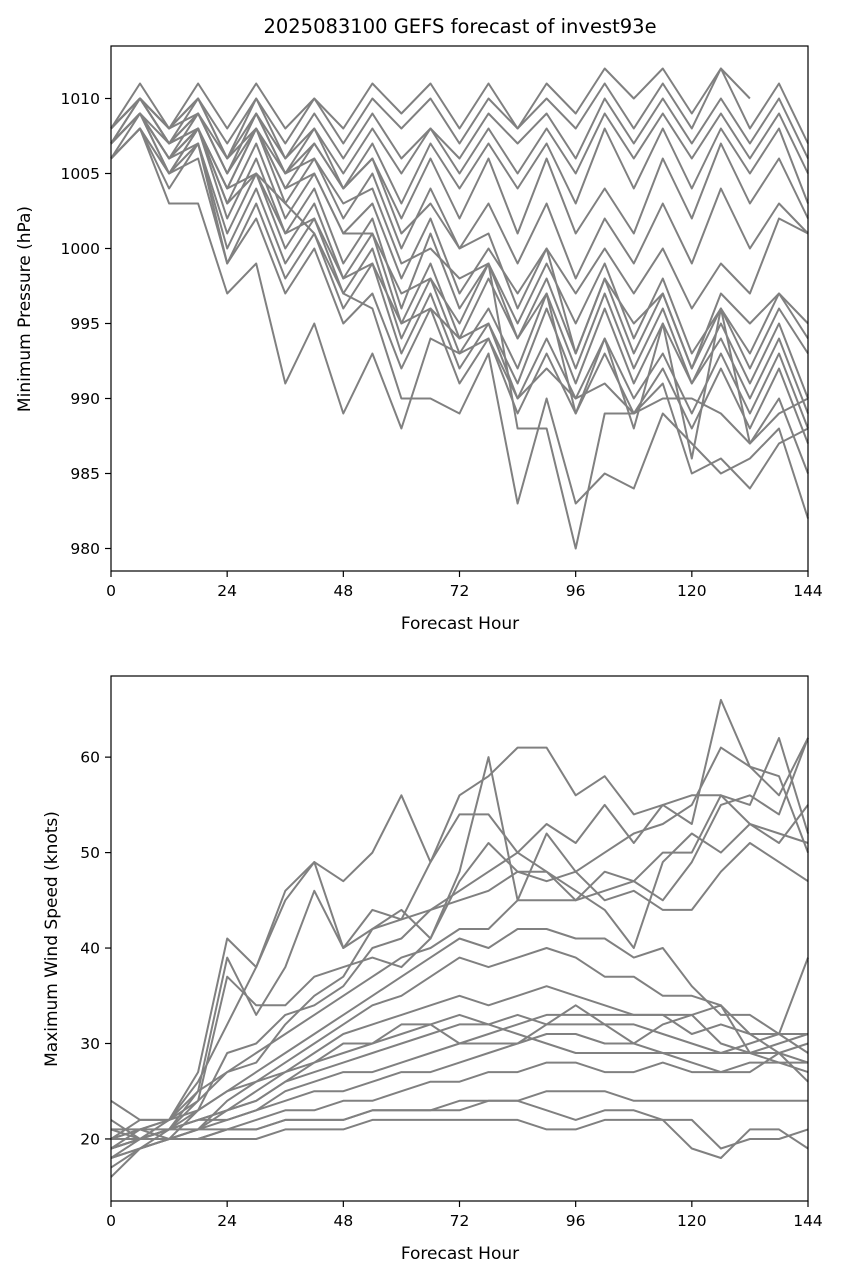 The height and width of the screenshot is (1279, 843). What do you see at coordinates (227, 591) in the screenshot?
I see `pressure-x-tick-label: 24` at bounding box center [227, 591].